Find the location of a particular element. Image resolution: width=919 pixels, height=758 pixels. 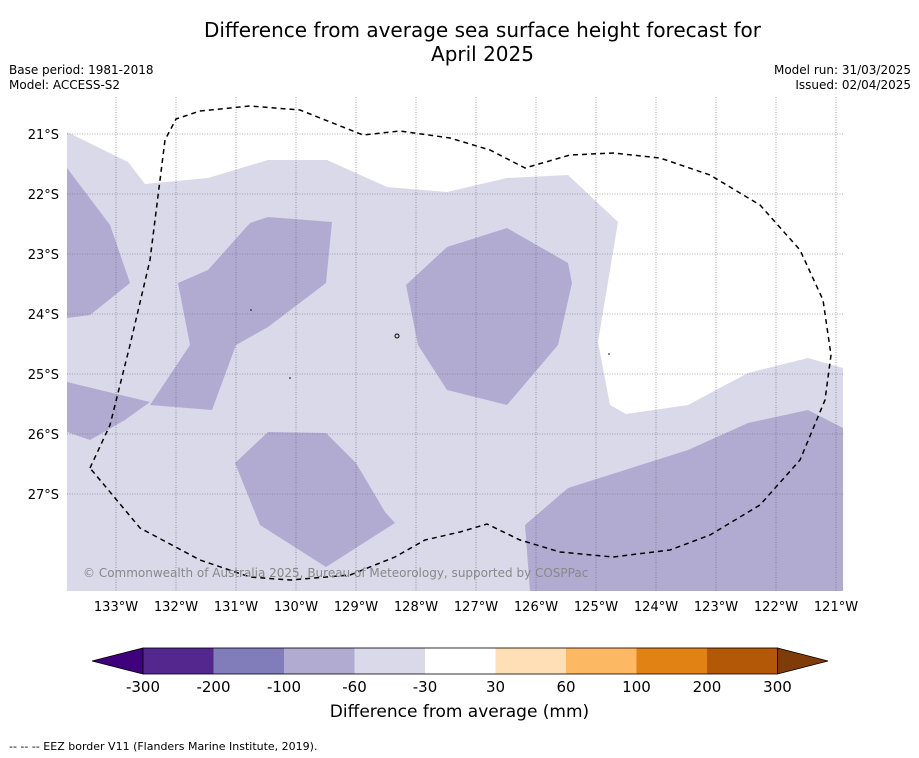

longitude-label: 131°W is located at coordinates (236, 607).